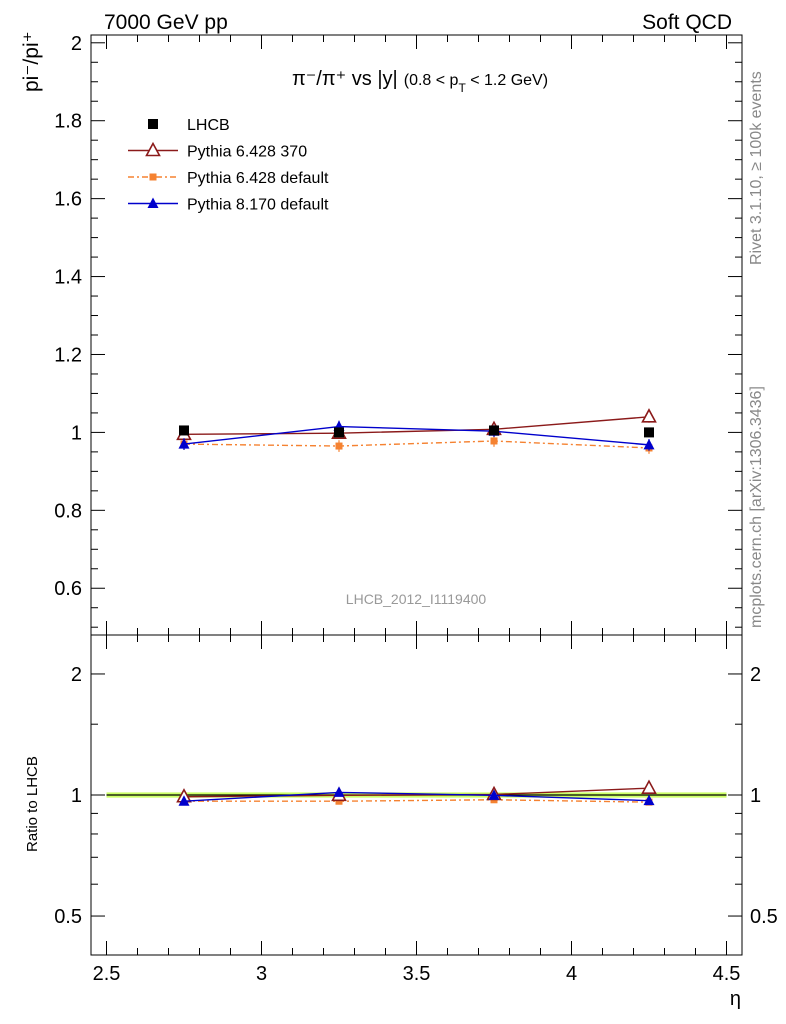 This screenshot has width=786, height=1024. I want to click on main-y-tick-label: 1.6, so click(68, 200).